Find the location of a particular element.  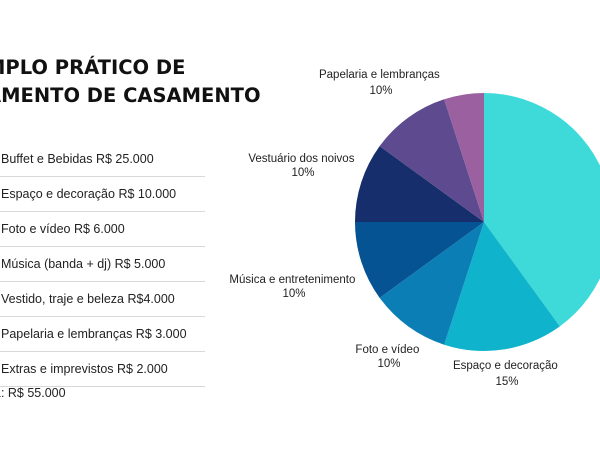

slice-label-vestuario-value: 10% is located at coordinates (302, 173).